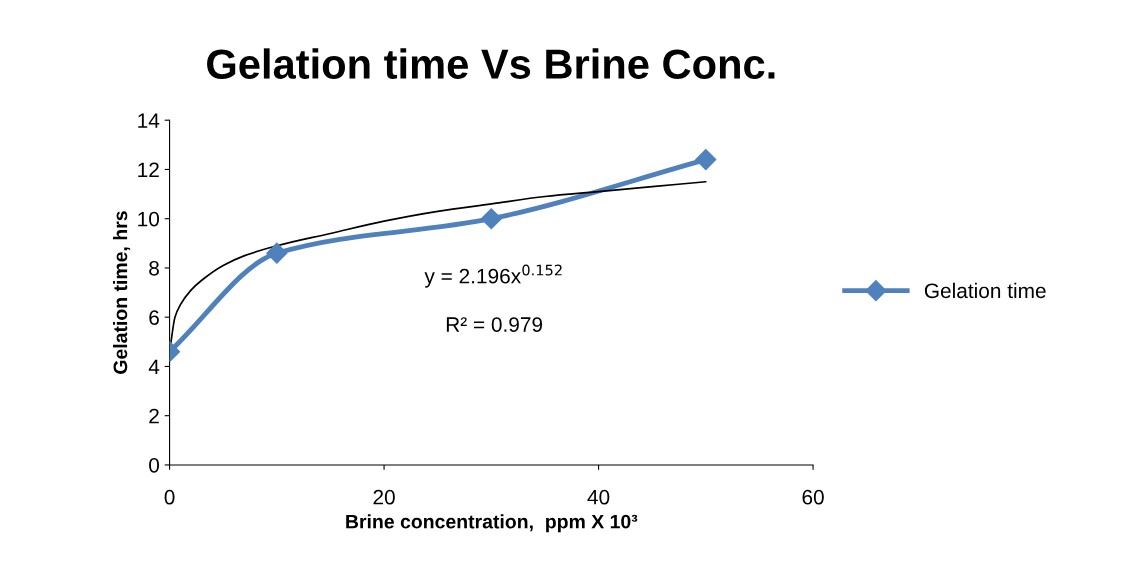 The width and height of the screenshot is (1123, 567). I want to click on x-tick-label: 40, so click(598, 497).